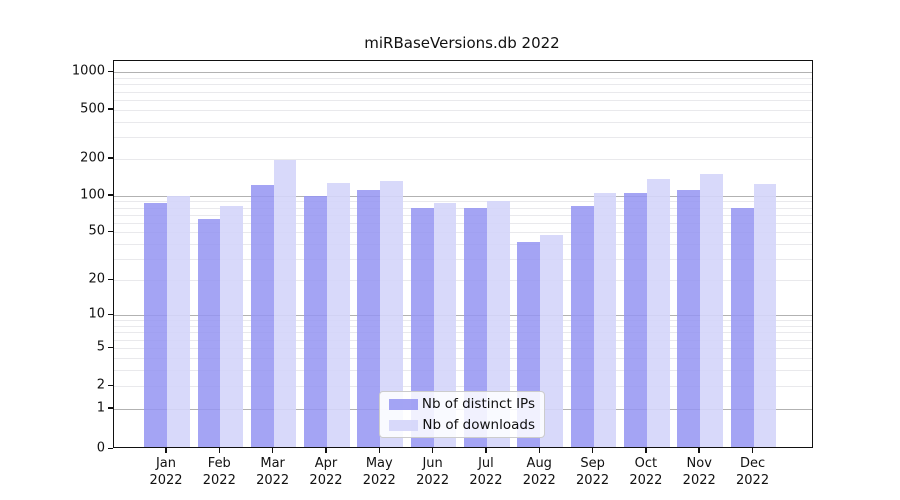 This screenshot has height=500, width=900. Describe the element at coordinates (433, 472) in the screenshot. I see `x-tick-label-jun: Jun 2022` at that location.